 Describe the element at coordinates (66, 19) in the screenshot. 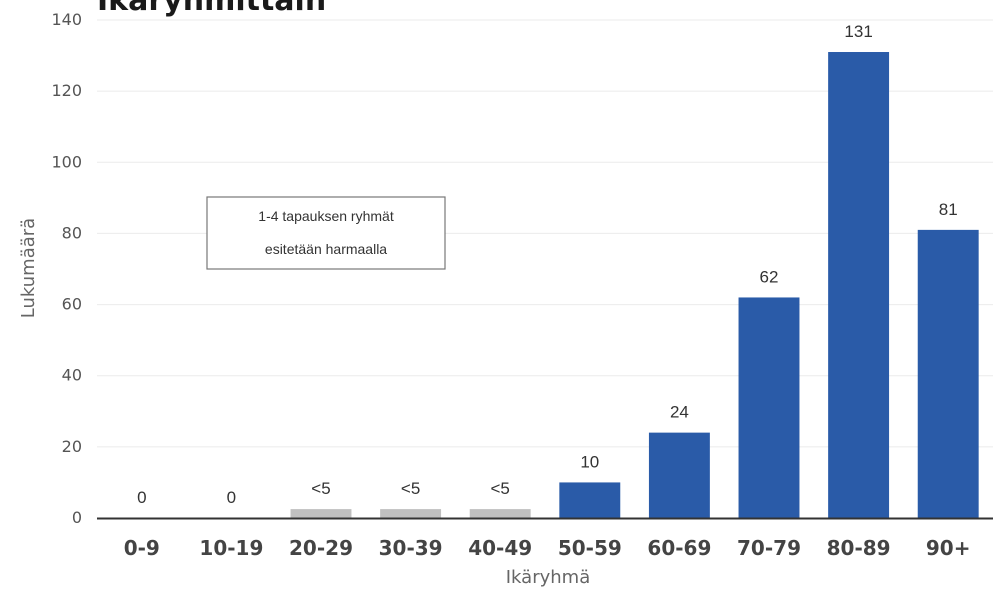

I see `y-tick-label: 140` at that location.